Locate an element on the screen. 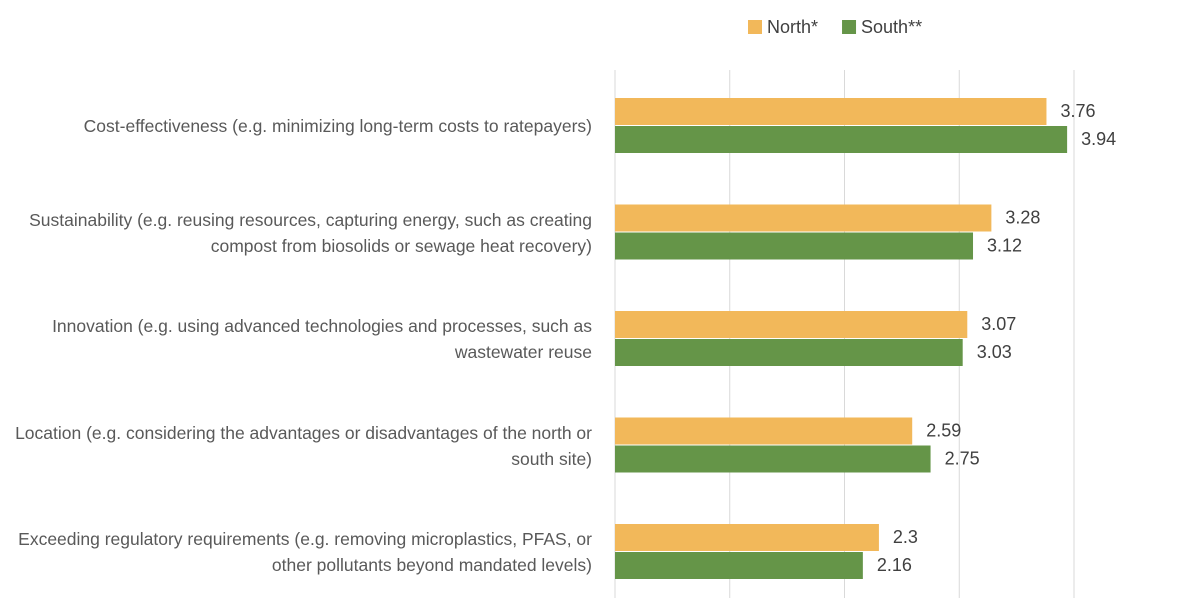 The width and height of the screenshot is (1181, 598). value-label: 3.94 is located at coordinates (1098, 139).